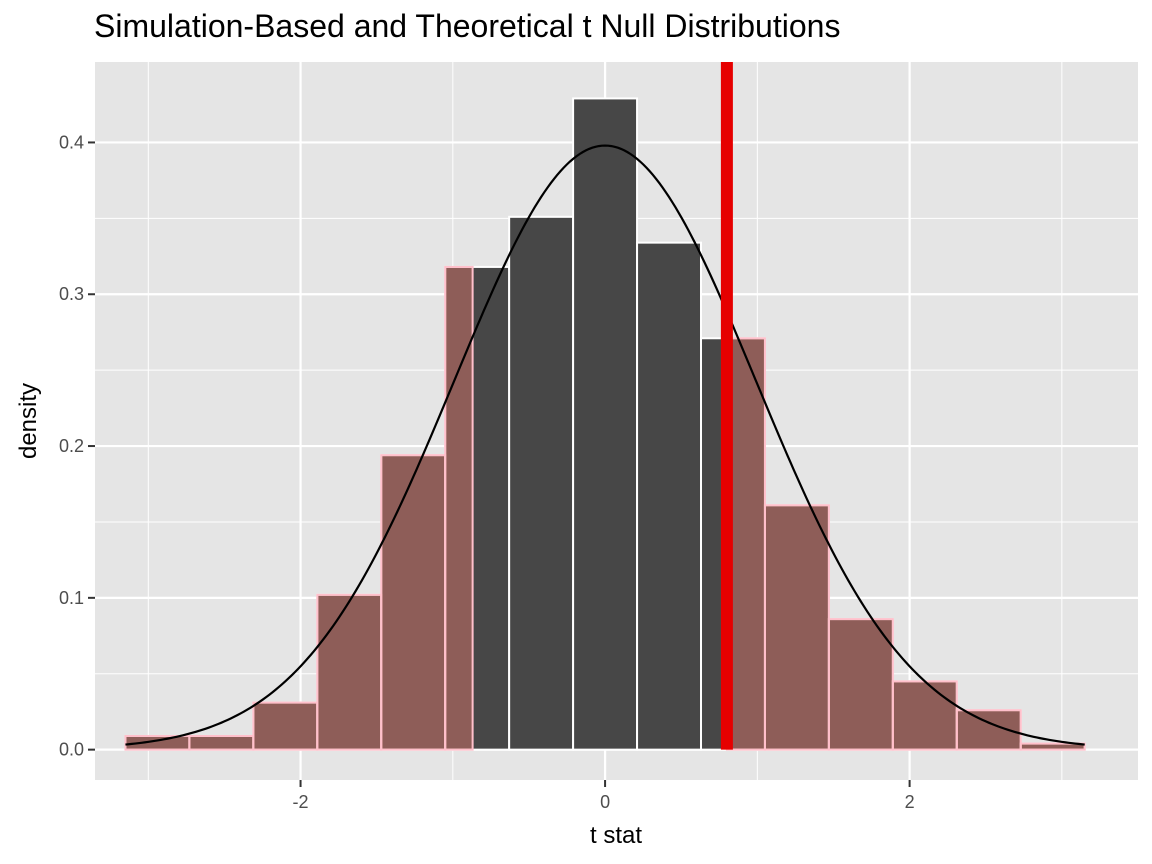 The width and height of the screenshot is (1152, 864). I want to click on y-axis-ticks: 0.0 0.1 0.2 0.3 0.4, so click(77, 446).